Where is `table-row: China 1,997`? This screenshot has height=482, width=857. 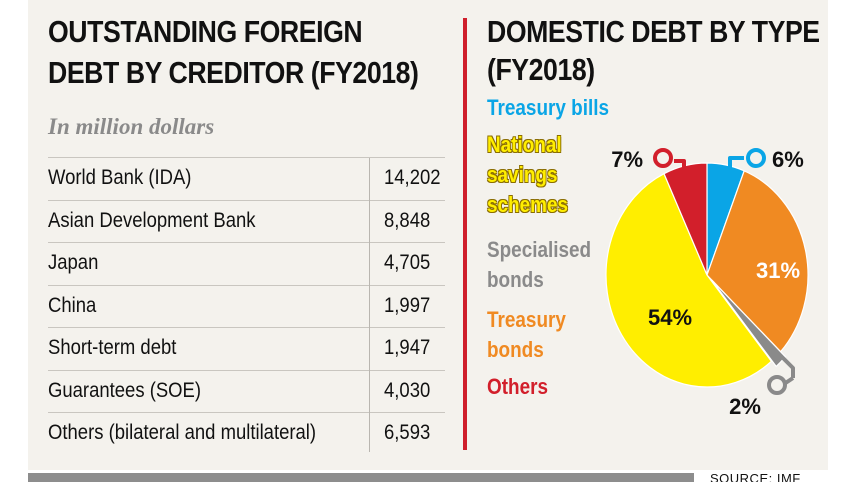 table-row: China 1,997 is located at coordinates (246, 306).